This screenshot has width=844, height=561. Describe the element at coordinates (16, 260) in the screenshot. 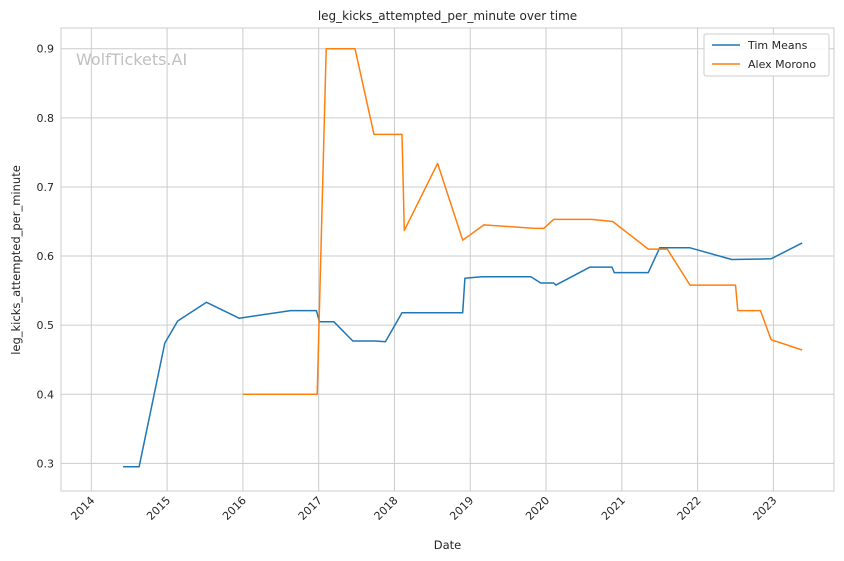

I see `y-axis-label: leg_kicks_attempted_per_minute` at that location.